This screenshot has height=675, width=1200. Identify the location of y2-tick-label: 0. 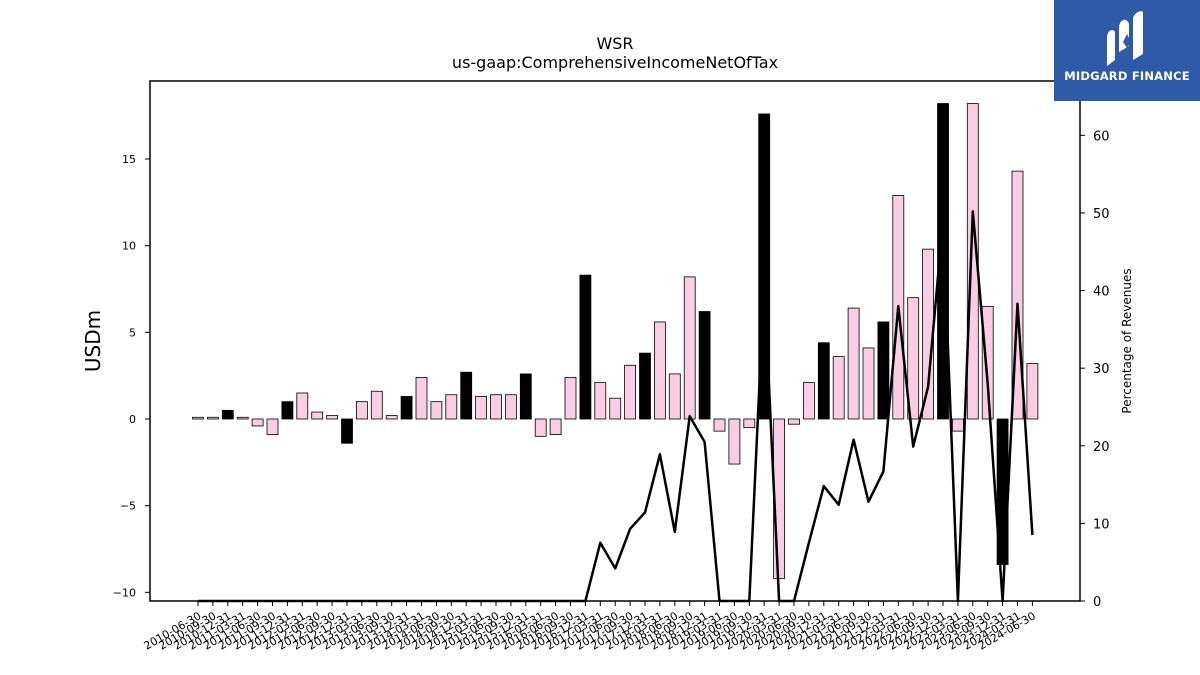
(1097, 602).